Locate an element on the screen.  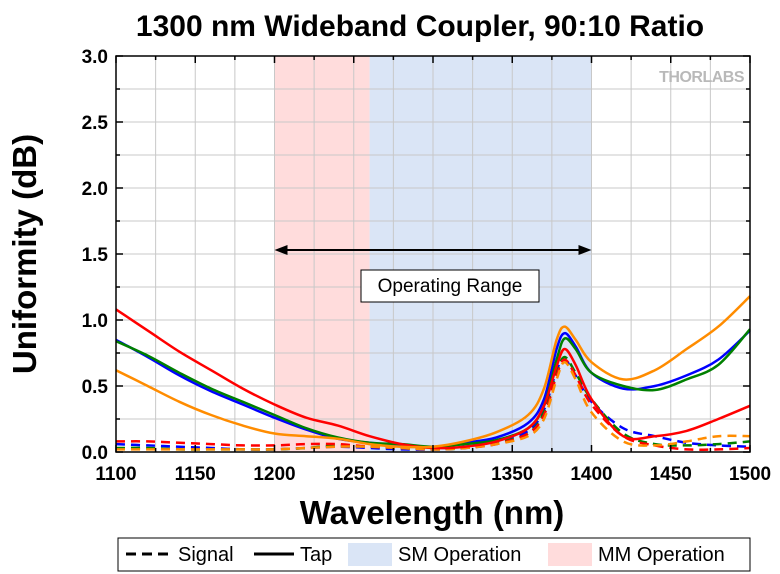
legend-sm-label: SM Operation is located at coordinates (459, 555).